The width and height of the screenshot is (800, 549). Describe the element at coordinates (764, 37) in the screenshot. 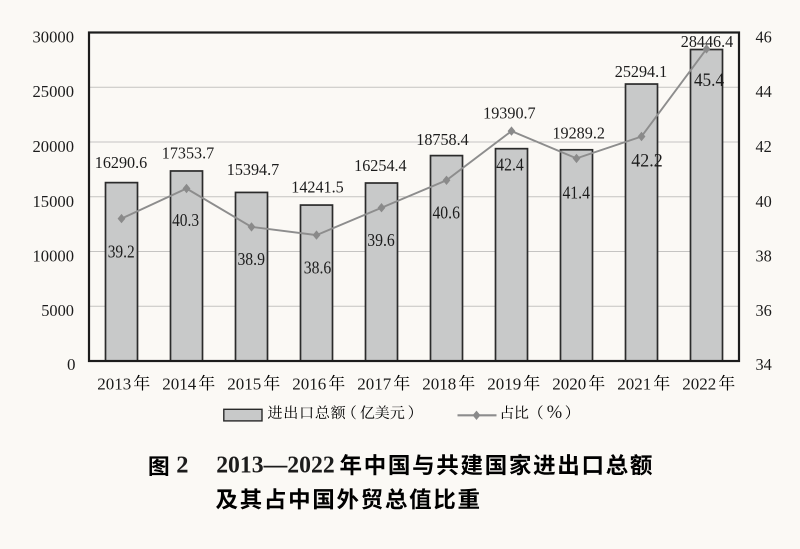

I see `svg-text: 46` at that location.